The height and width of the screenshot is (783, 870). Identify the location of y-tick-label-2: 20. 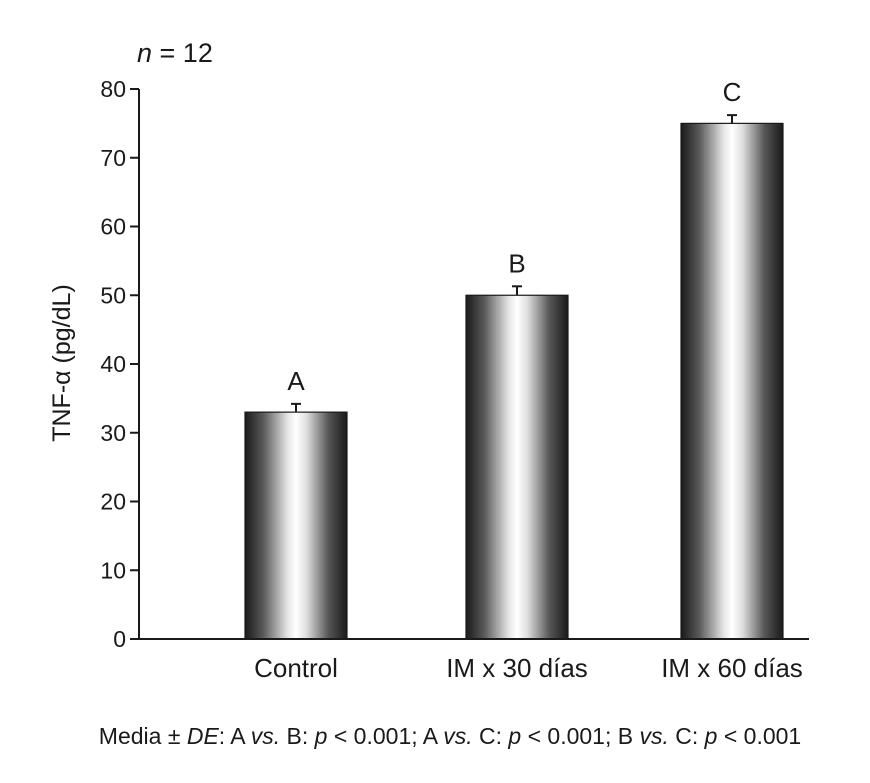
(113, 502).